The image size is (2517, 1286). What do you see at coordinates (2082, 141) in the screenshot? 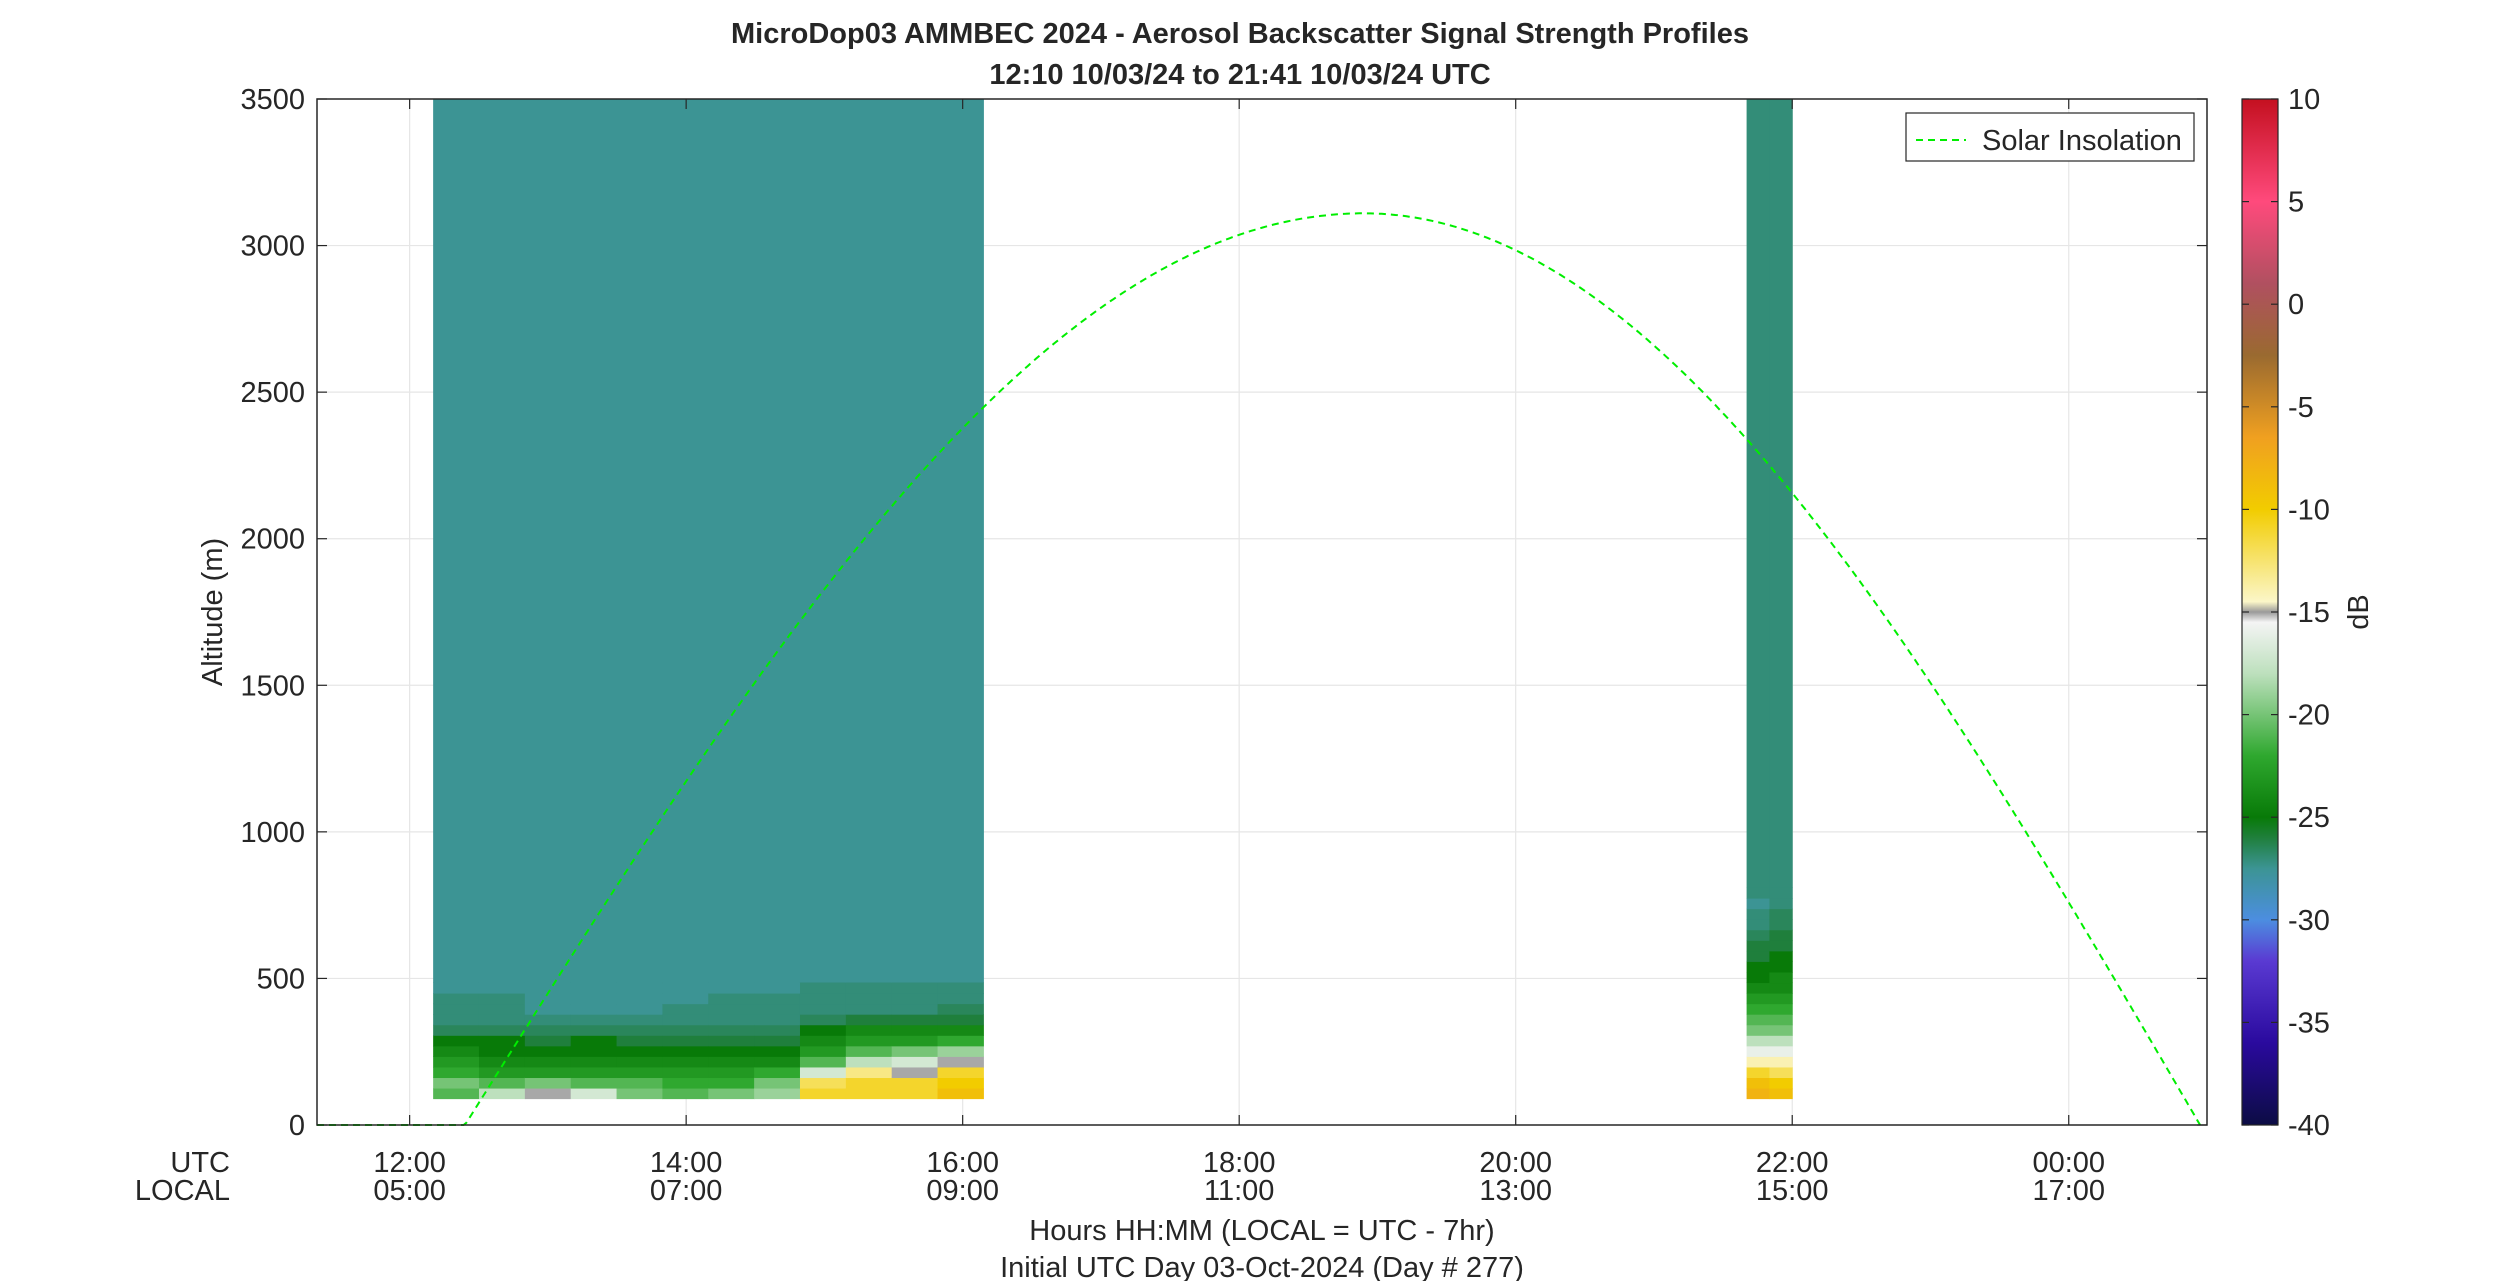
I see `legend-label-solar-insolation: Solar Insolation` at bounding box center [2082, 141].